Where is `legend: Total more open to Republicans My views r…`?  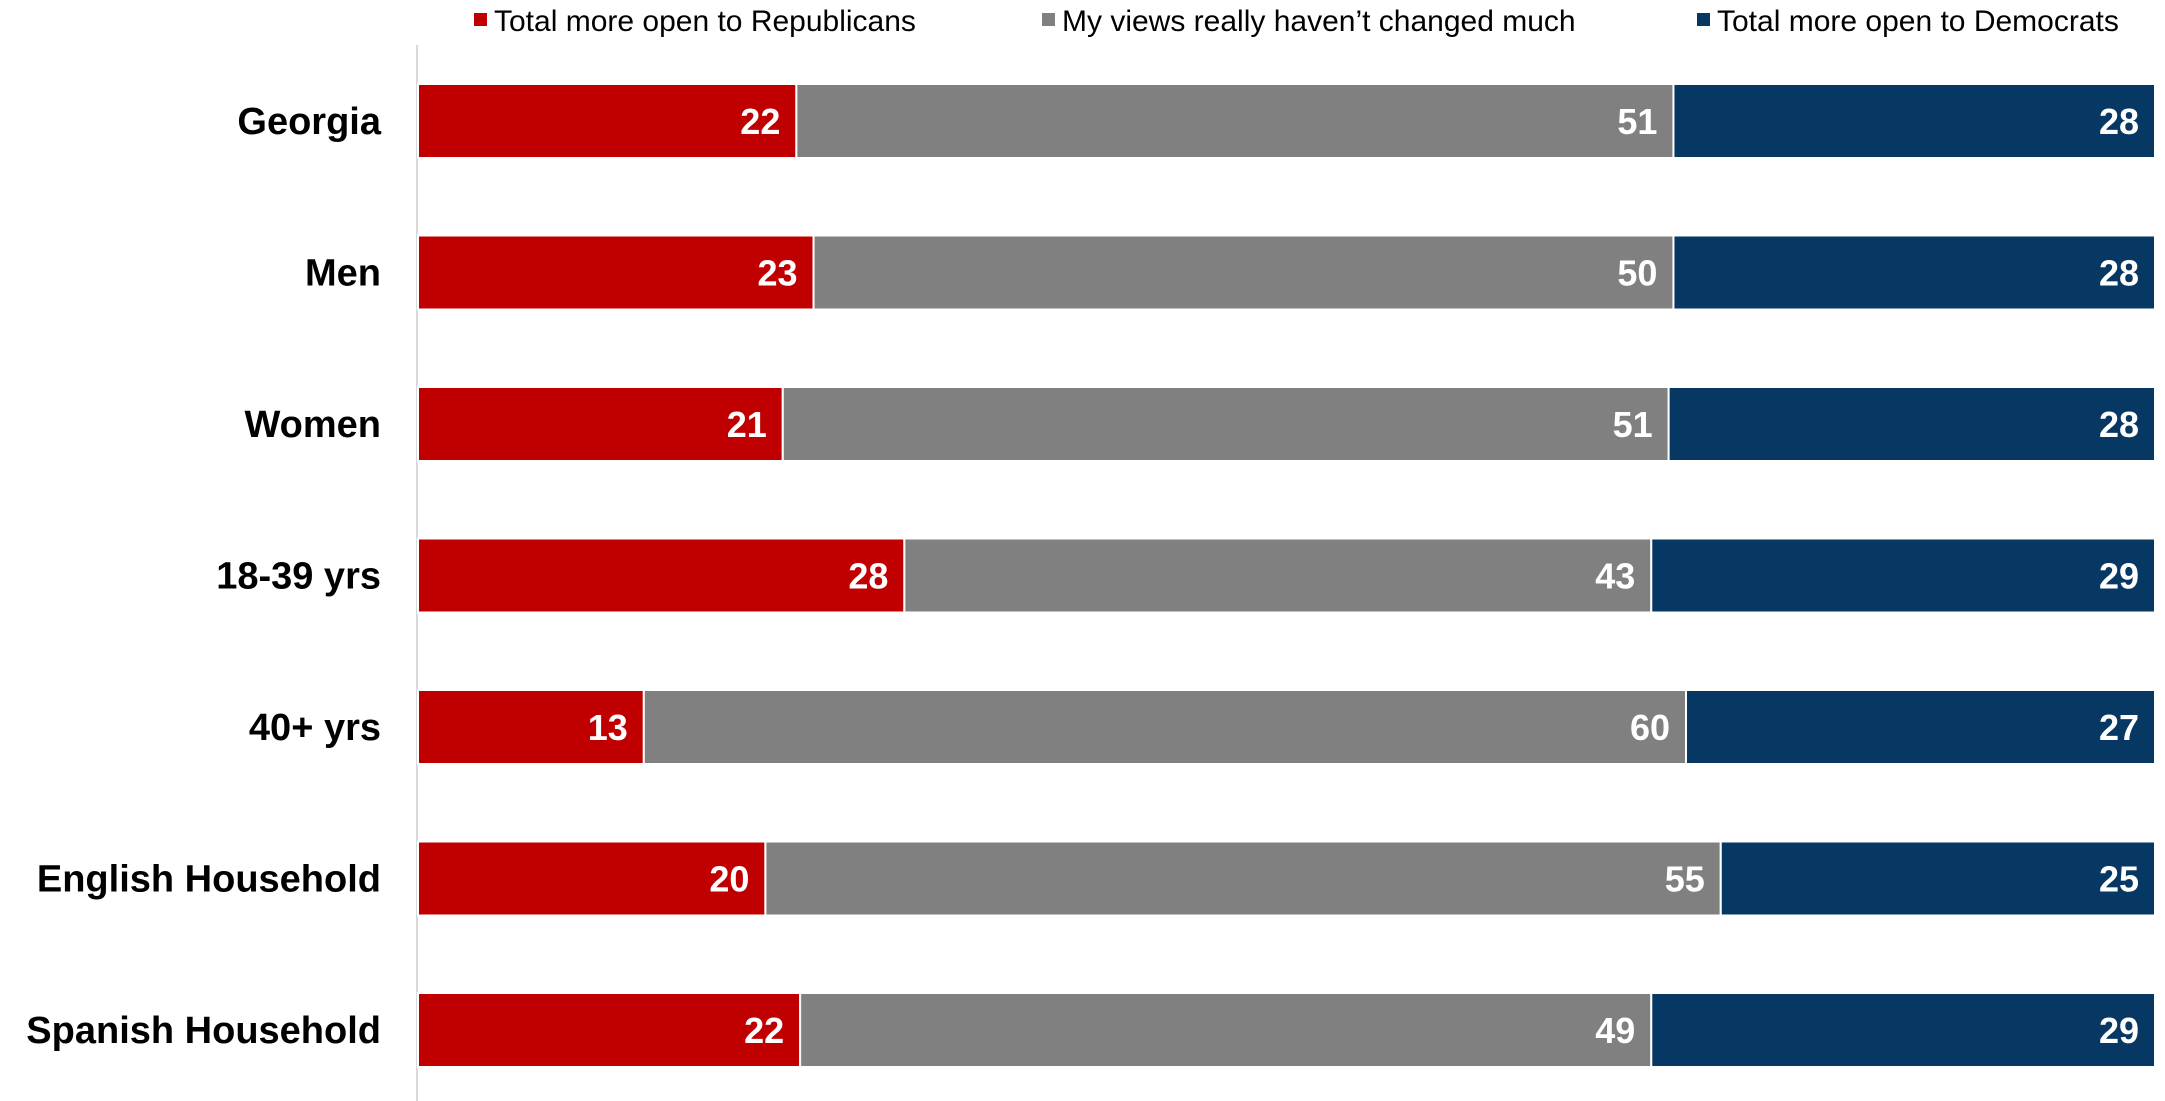 legend: Total more open to Republicans My views r… is located at coordinates (1296, 21).